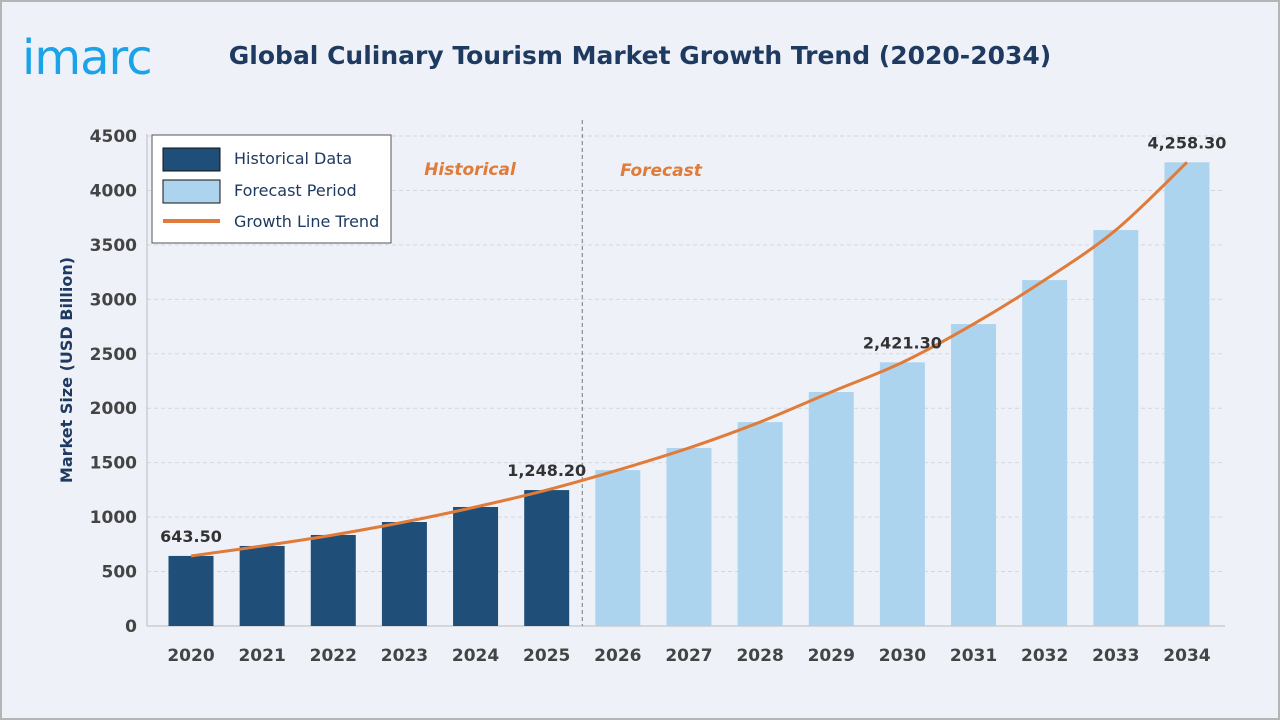  Describe the element at coordinates (476, 566) in the screenshot. I see `bar-2024` at that location.